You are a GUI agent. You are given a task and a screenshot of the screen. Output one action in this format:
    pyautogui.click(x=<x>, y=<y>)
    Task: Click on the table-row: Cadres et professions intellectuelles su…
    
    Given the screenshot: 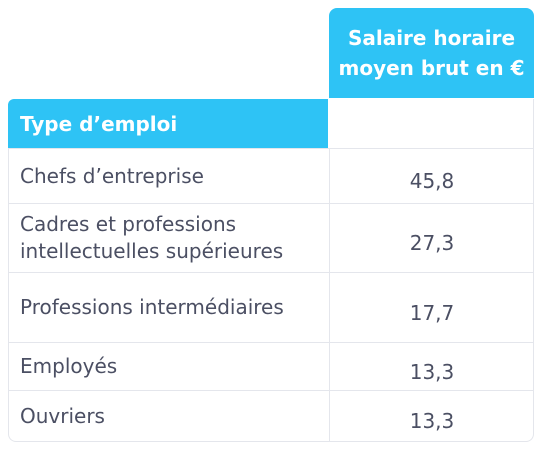 What is the action you would take?
    pyautogui.click(x=271, y=237)
    